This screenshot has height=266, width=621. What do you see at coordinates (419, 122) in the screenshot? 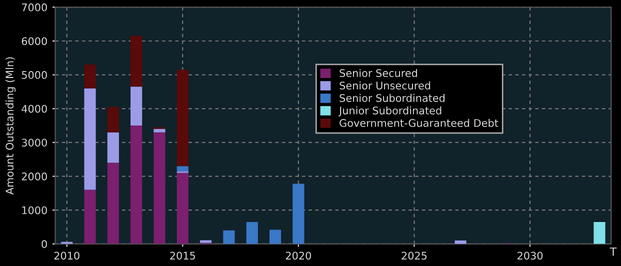
I see `legend-label: Government-Guaranteed Debt` at bounding box center [419, 122].